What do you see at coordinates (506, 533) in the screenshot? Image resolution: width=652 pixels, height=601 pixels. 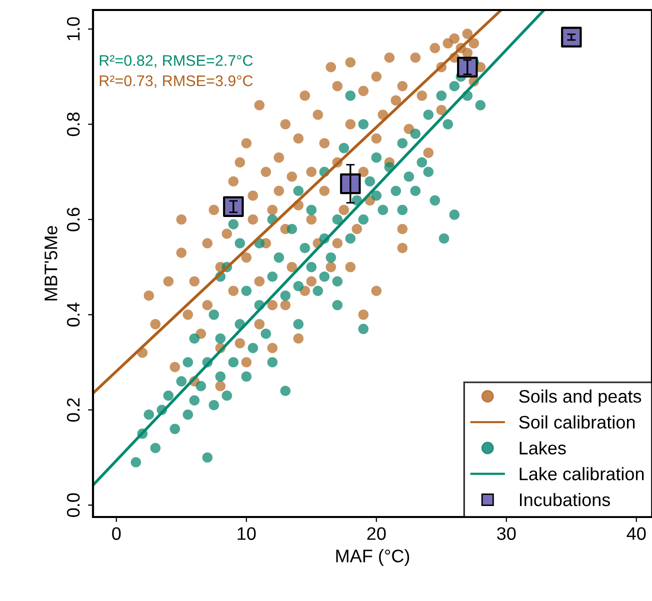 I see `x-tick-label: 30` at bounding box center [506, 533].